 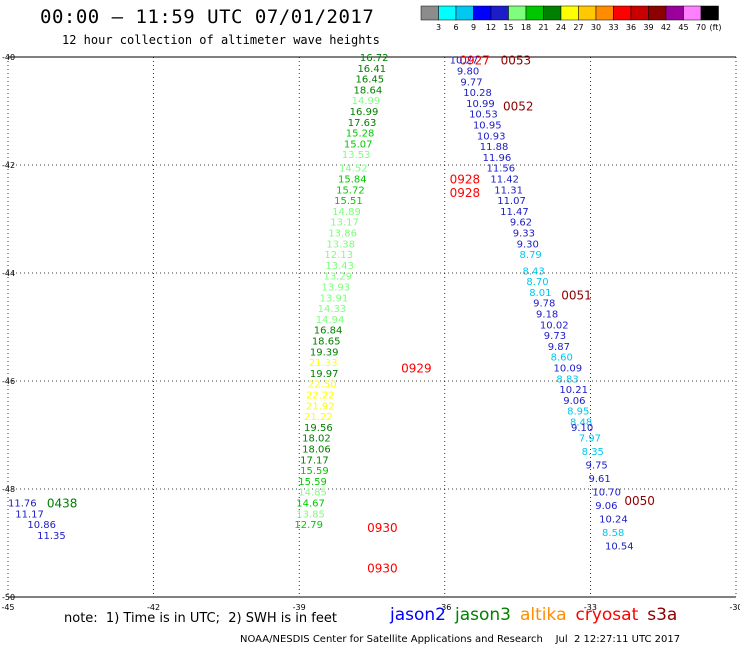 What do you see at coordinates (320, 396) in the screenshot?
I see `wave-height-value: 22.22` at bounding box center [320, 396].